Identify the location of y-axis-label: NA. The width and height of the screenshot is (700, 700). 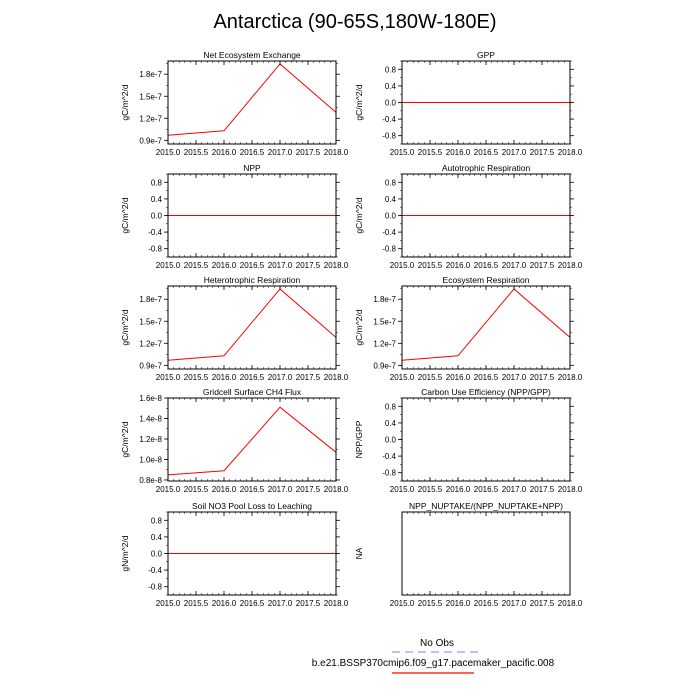
(359, 553).